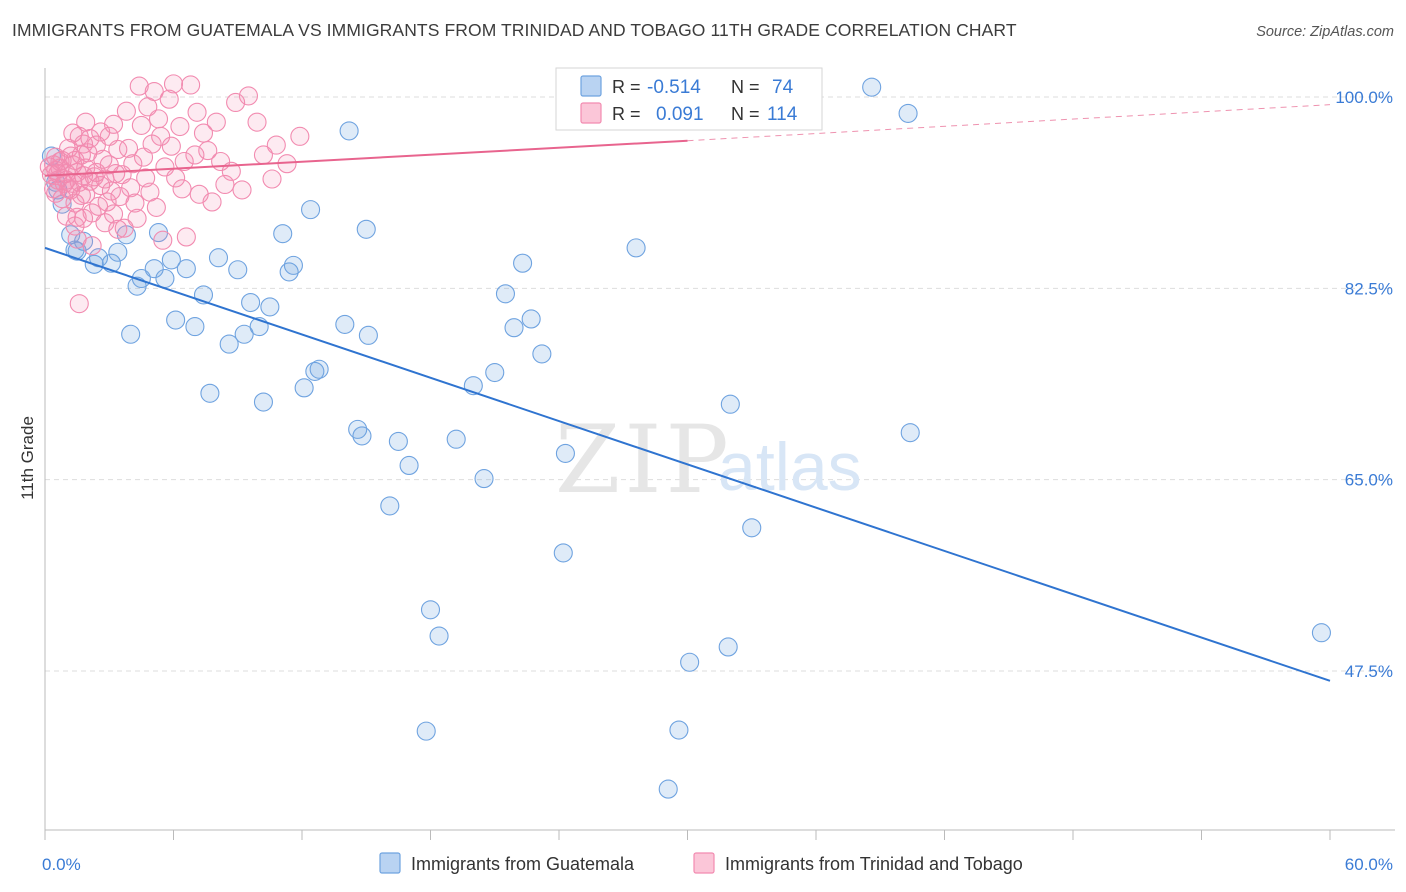 The width and height of the screenshot is (1406, 892). I want to click on legend-label-guatemala: Immigrants from Guatemala, so click(523, 864).